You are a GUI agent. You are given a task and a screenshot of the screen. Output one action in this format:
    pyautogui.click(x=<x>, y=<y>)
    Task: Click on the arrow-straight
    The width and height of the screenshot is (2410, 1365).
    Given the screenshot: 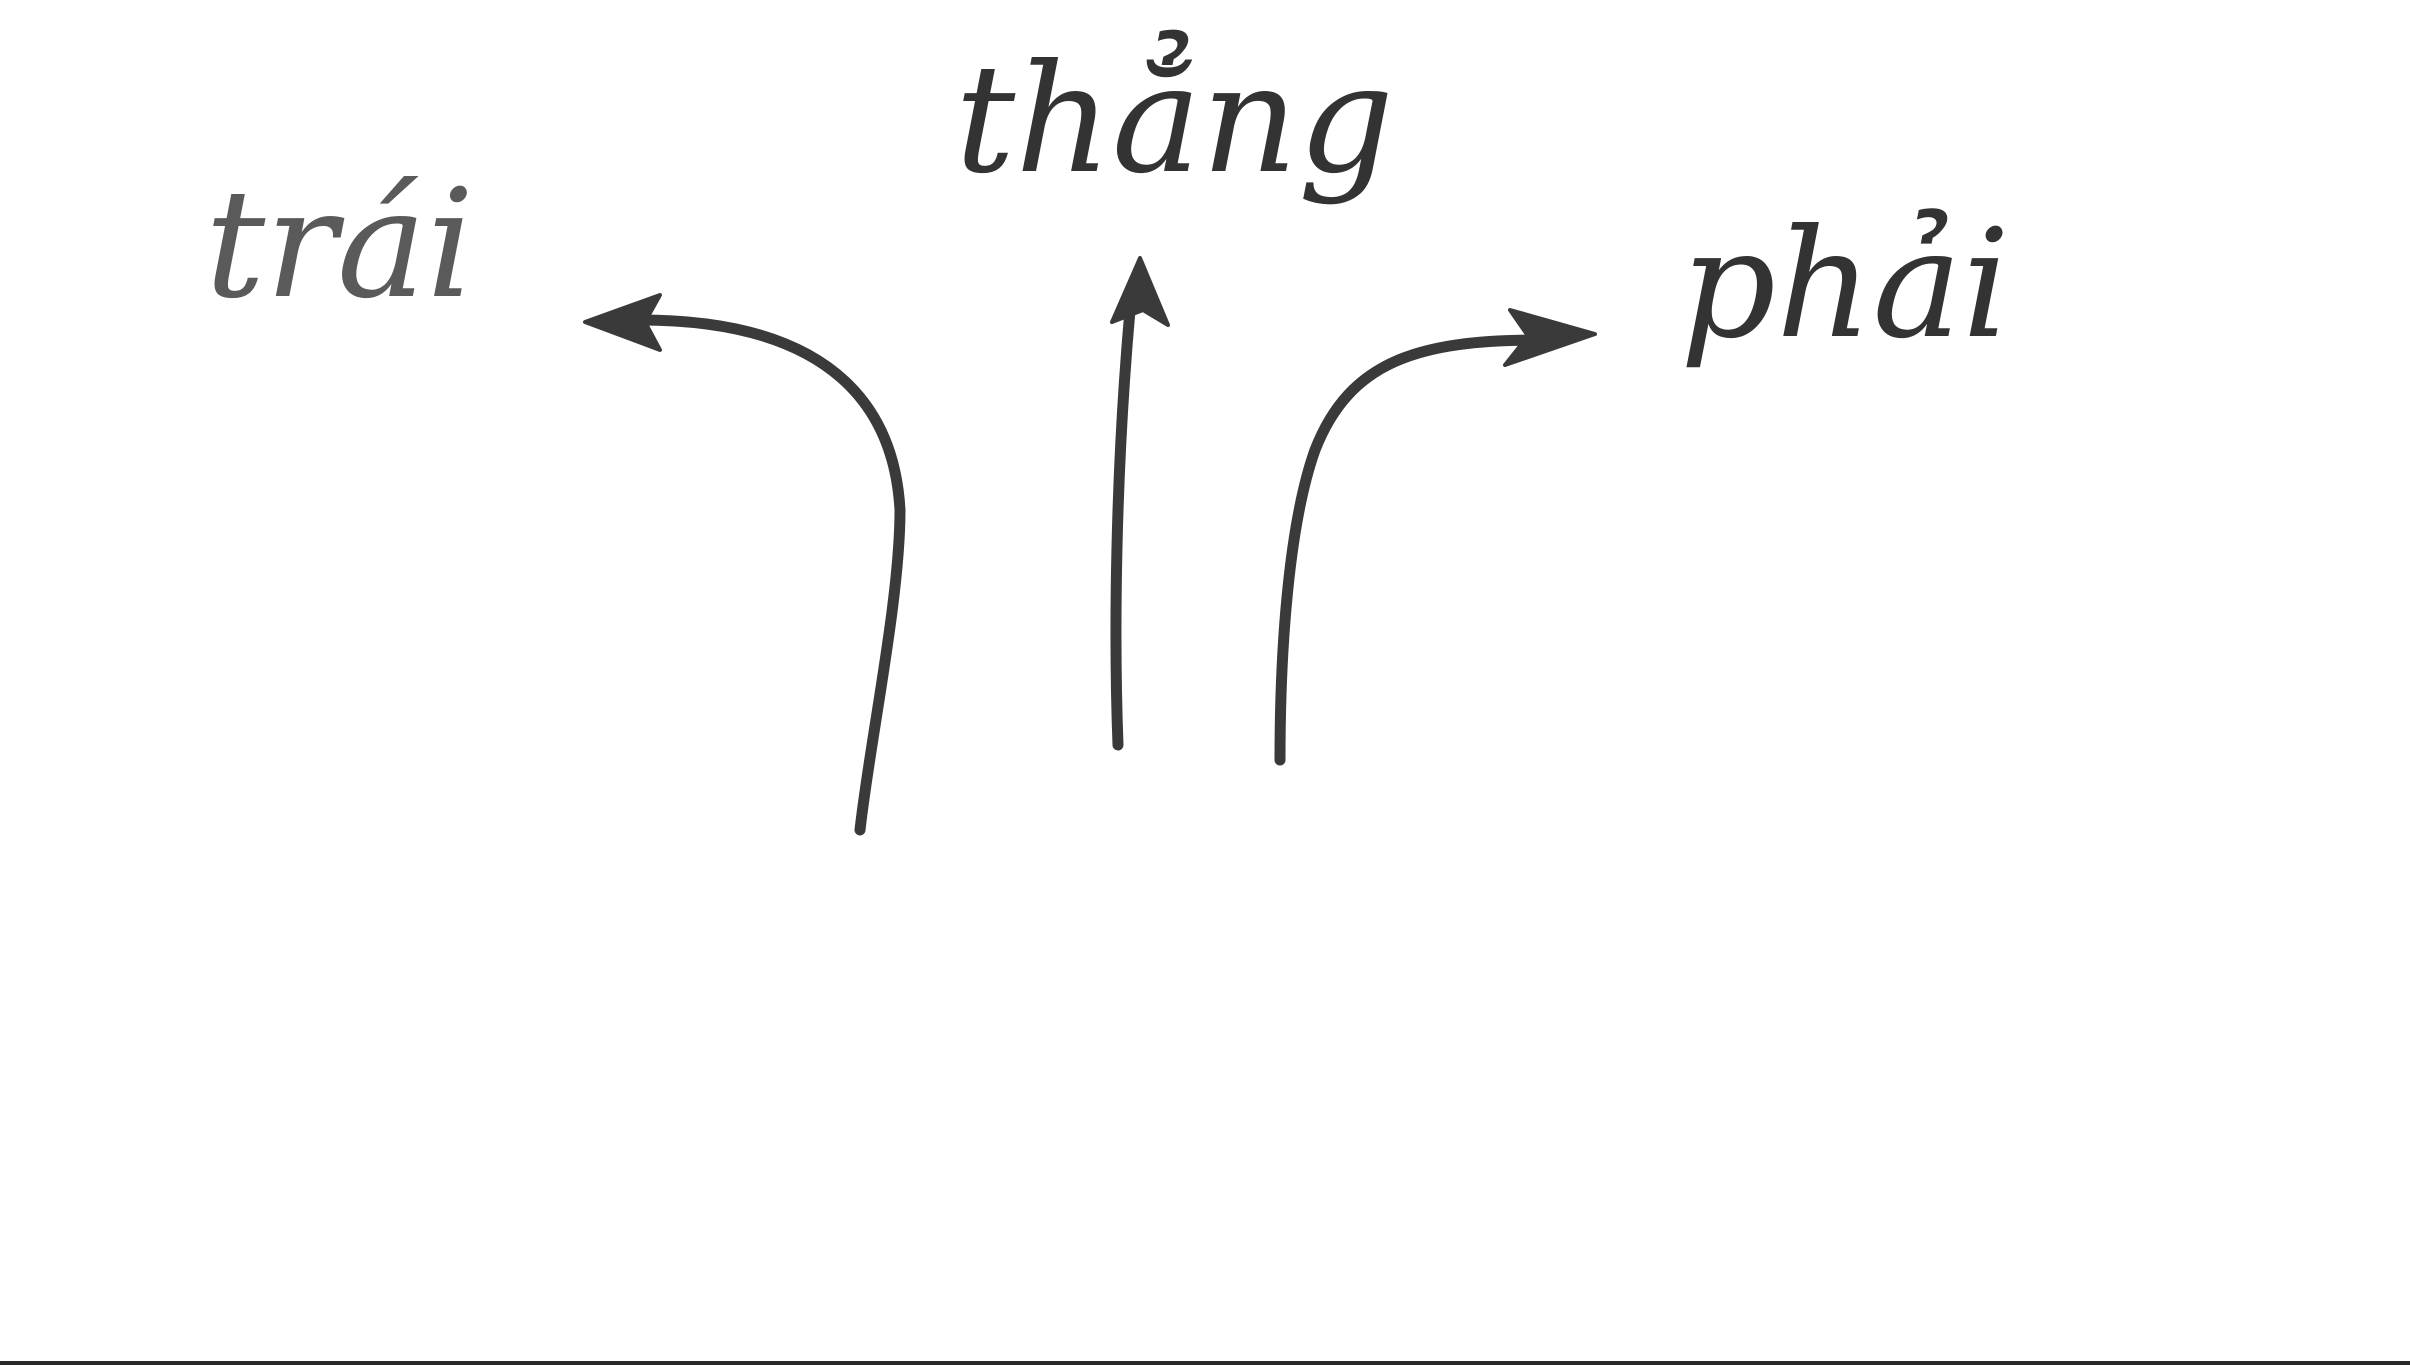 What is the action you would take?
    pyautogui.click(x=1140, y=503)
    